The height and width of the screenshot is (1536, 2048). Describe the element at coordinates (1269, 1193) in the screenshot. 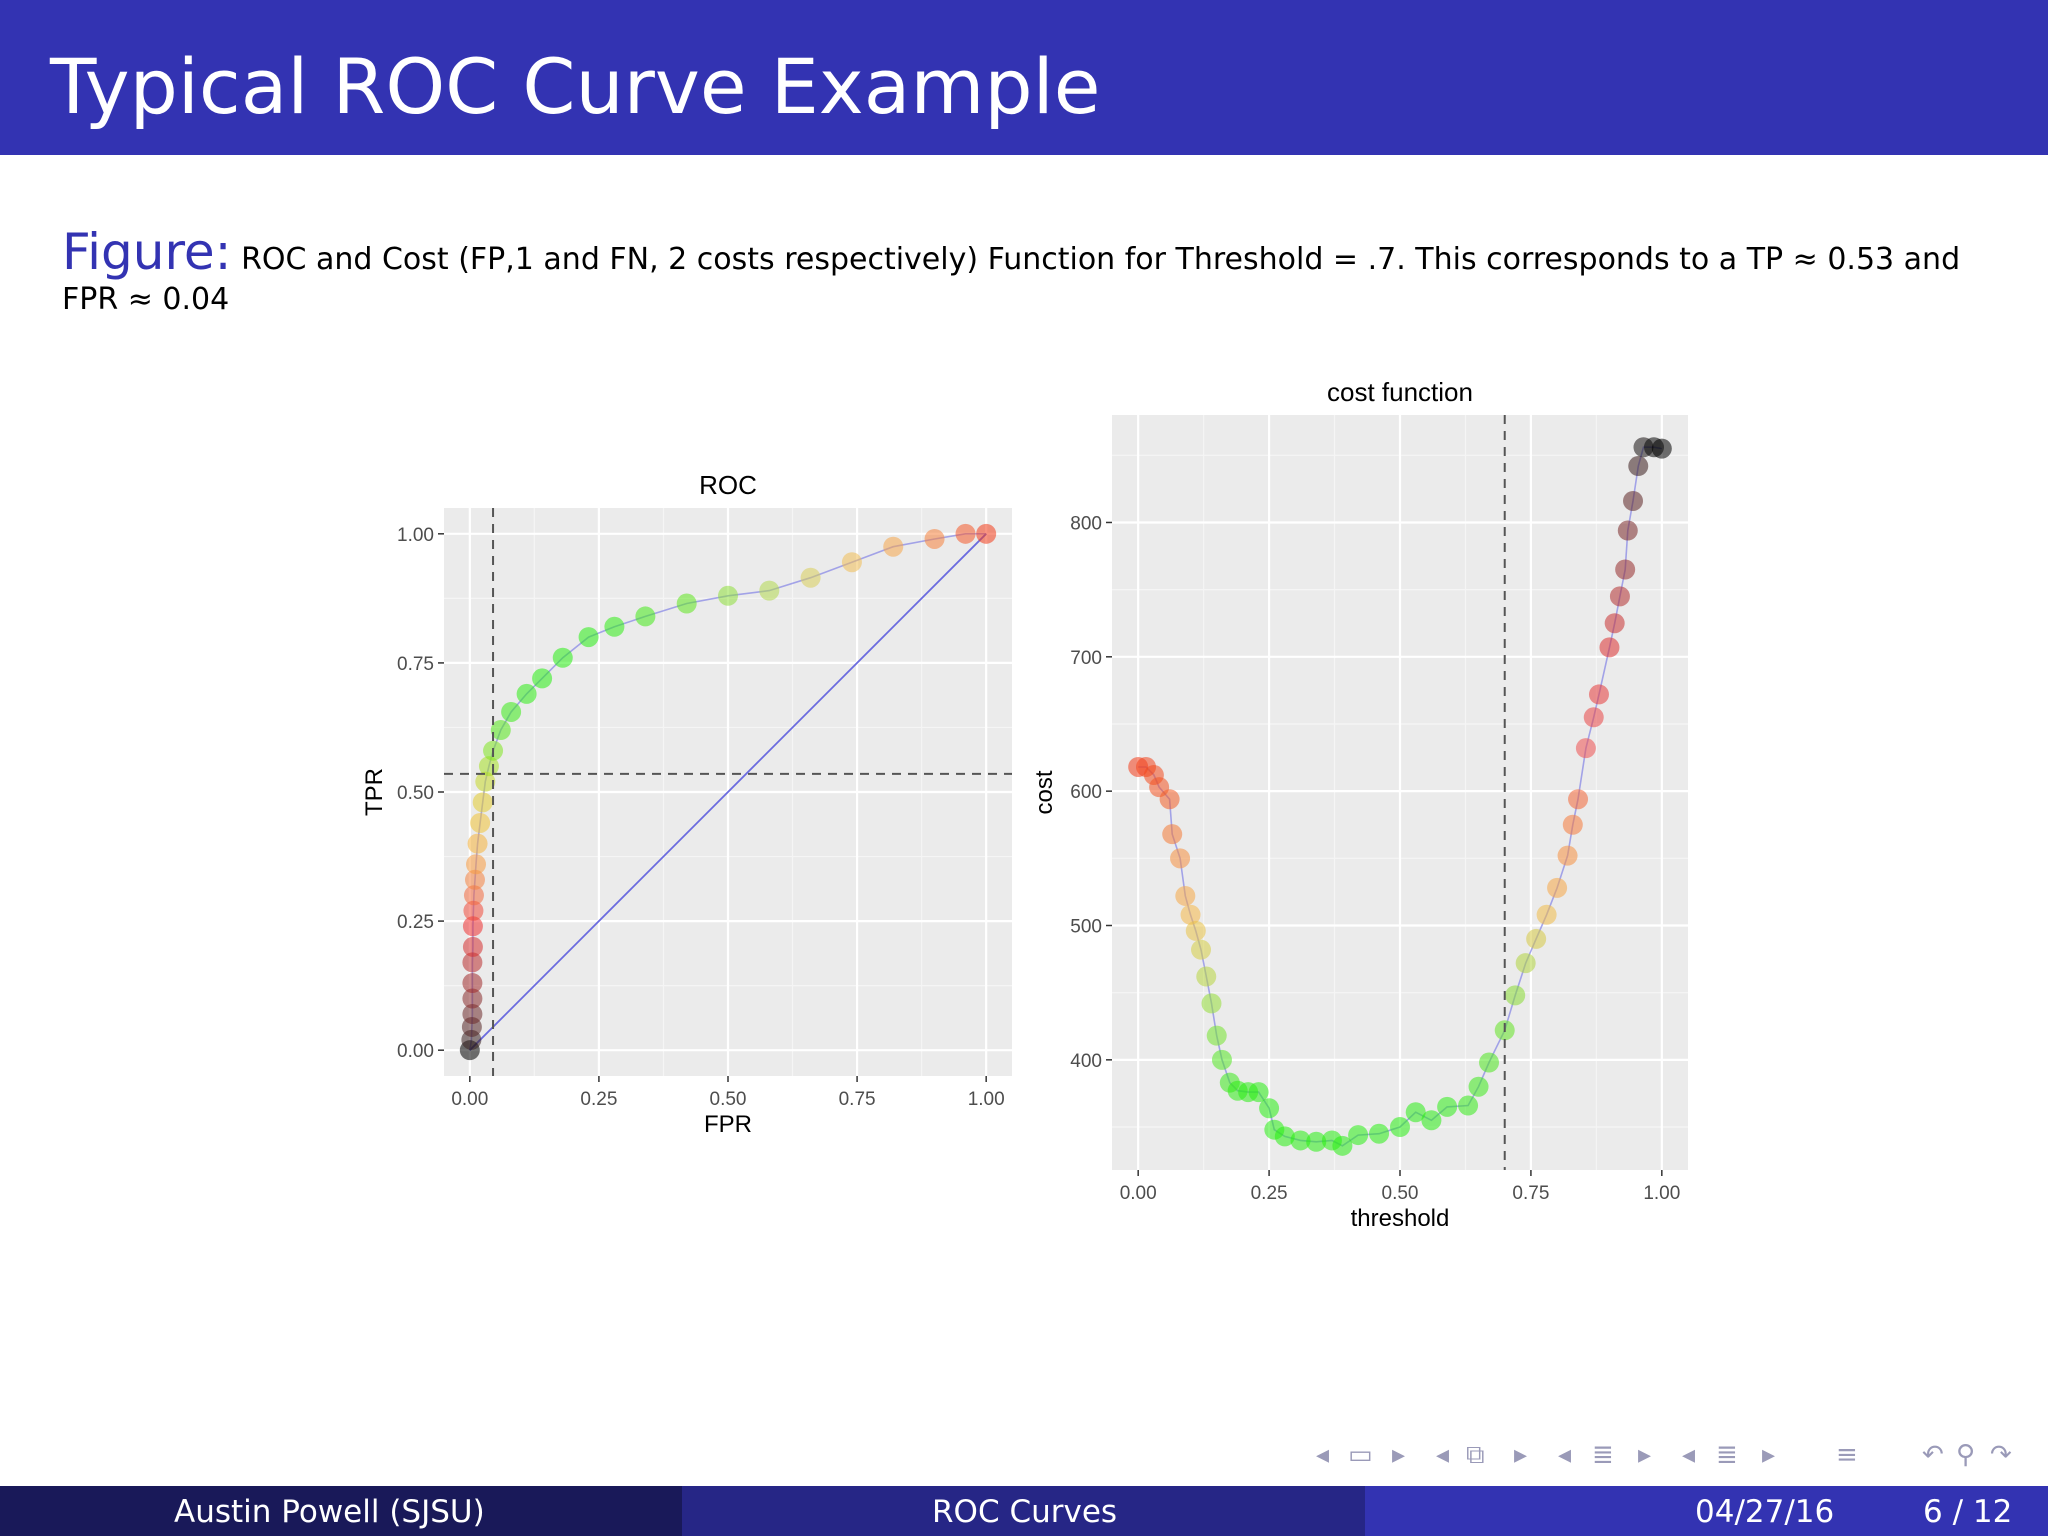

I see `cost-x-tick-label: 0.25` at that location.